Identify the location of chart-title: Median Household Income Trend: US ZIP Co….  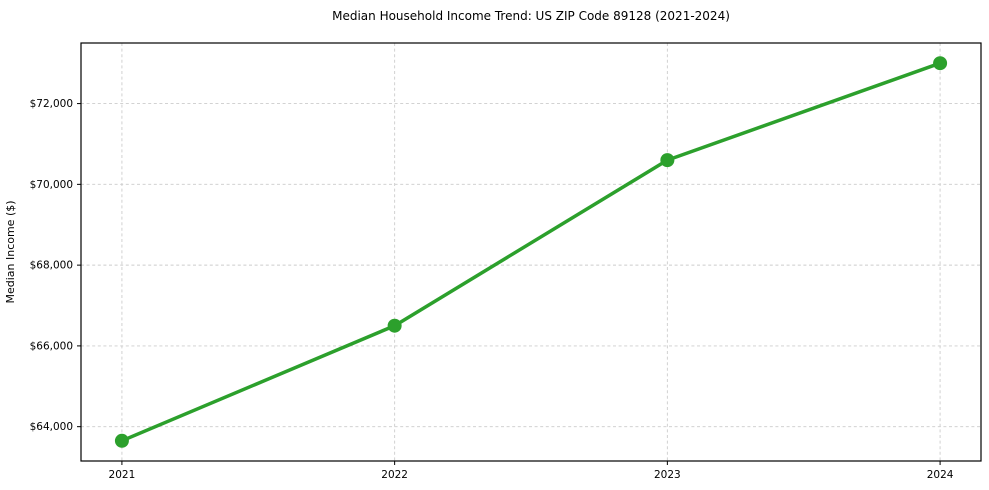
(531, 16).